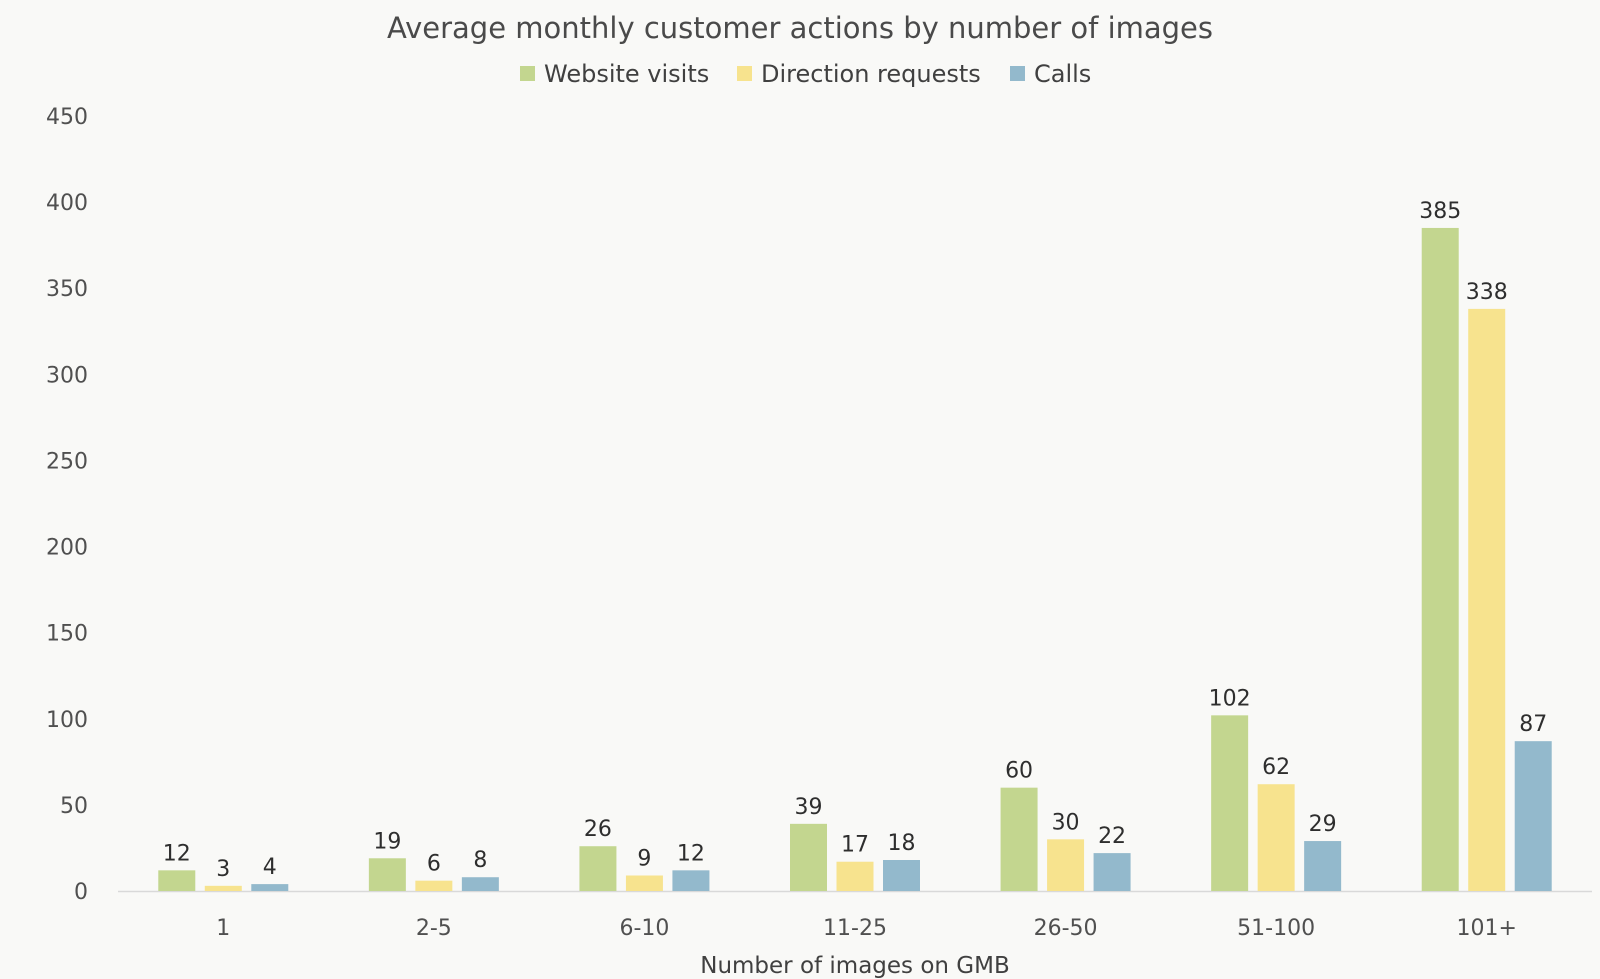 This screenshot has width=1600, height=979. What do you see at coordinates (223, 869) in the screenshot?
I see `data-label-direction-requests-1: 3` at bounding box center [223, 869].